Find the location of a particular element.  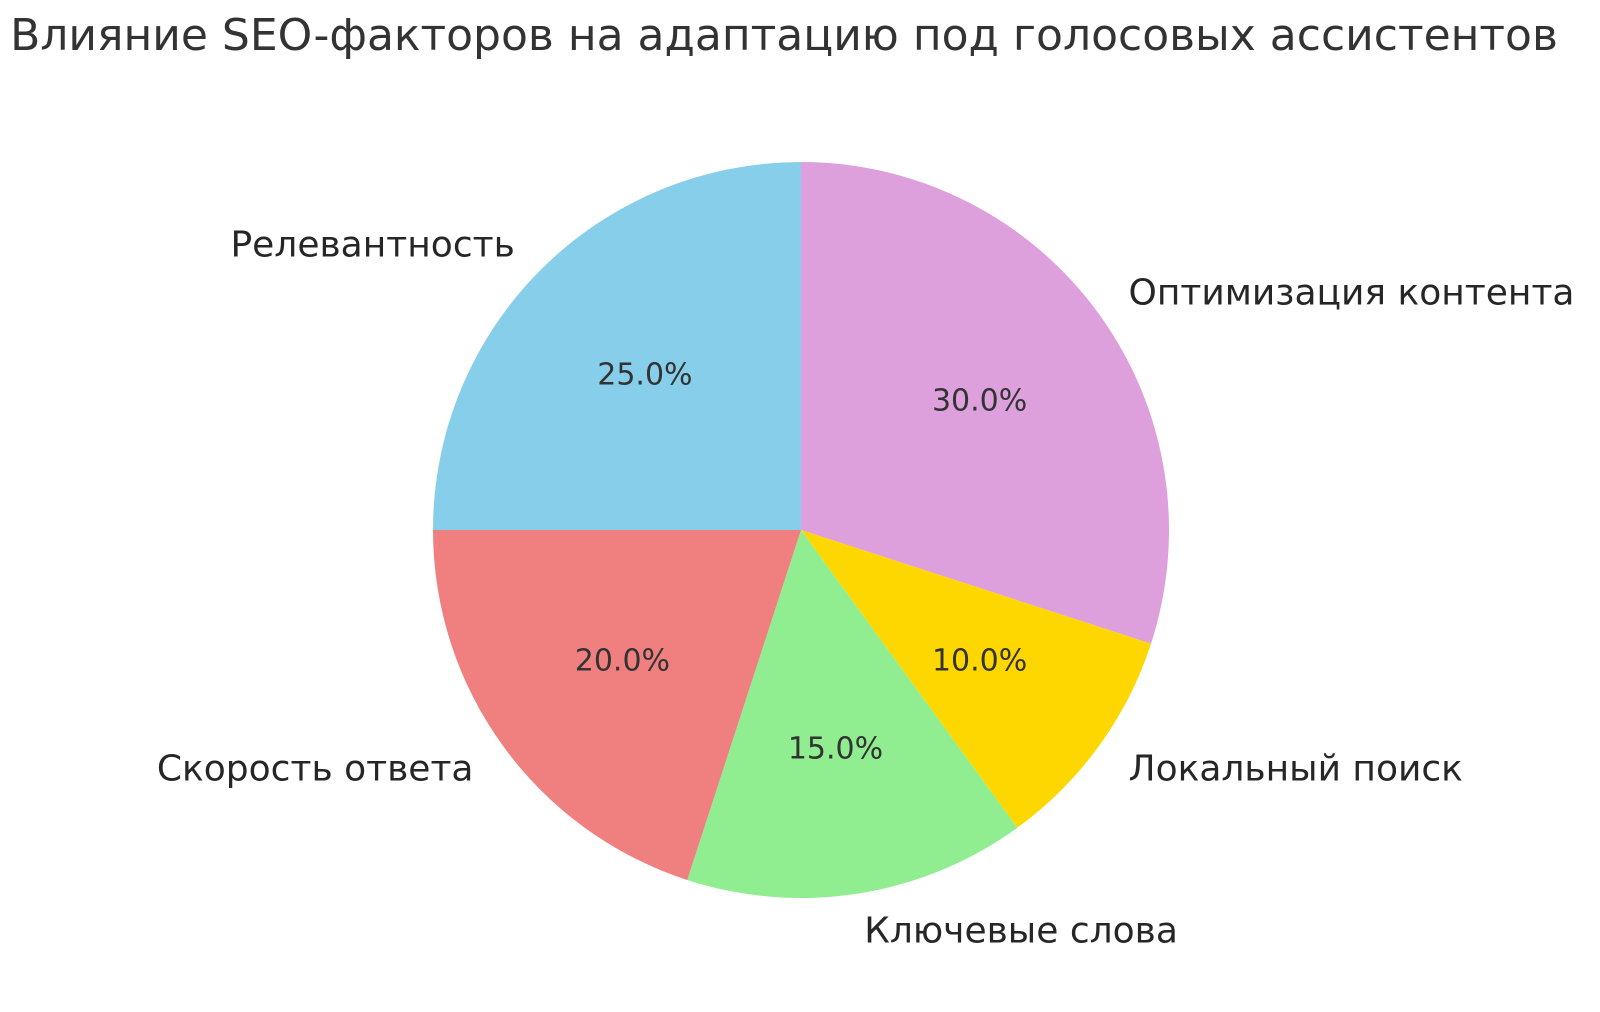

slice-label-5: Релевантность is located at coordinates (372, 244).